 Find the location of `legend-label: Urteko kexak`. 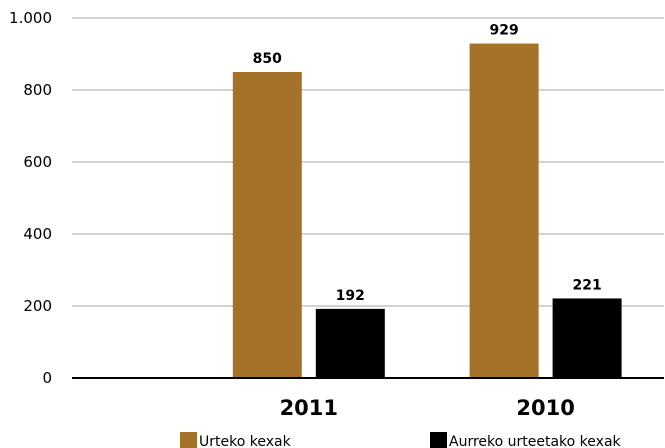

legend-label: Urteko kexak is located at coordinates (245, 441).